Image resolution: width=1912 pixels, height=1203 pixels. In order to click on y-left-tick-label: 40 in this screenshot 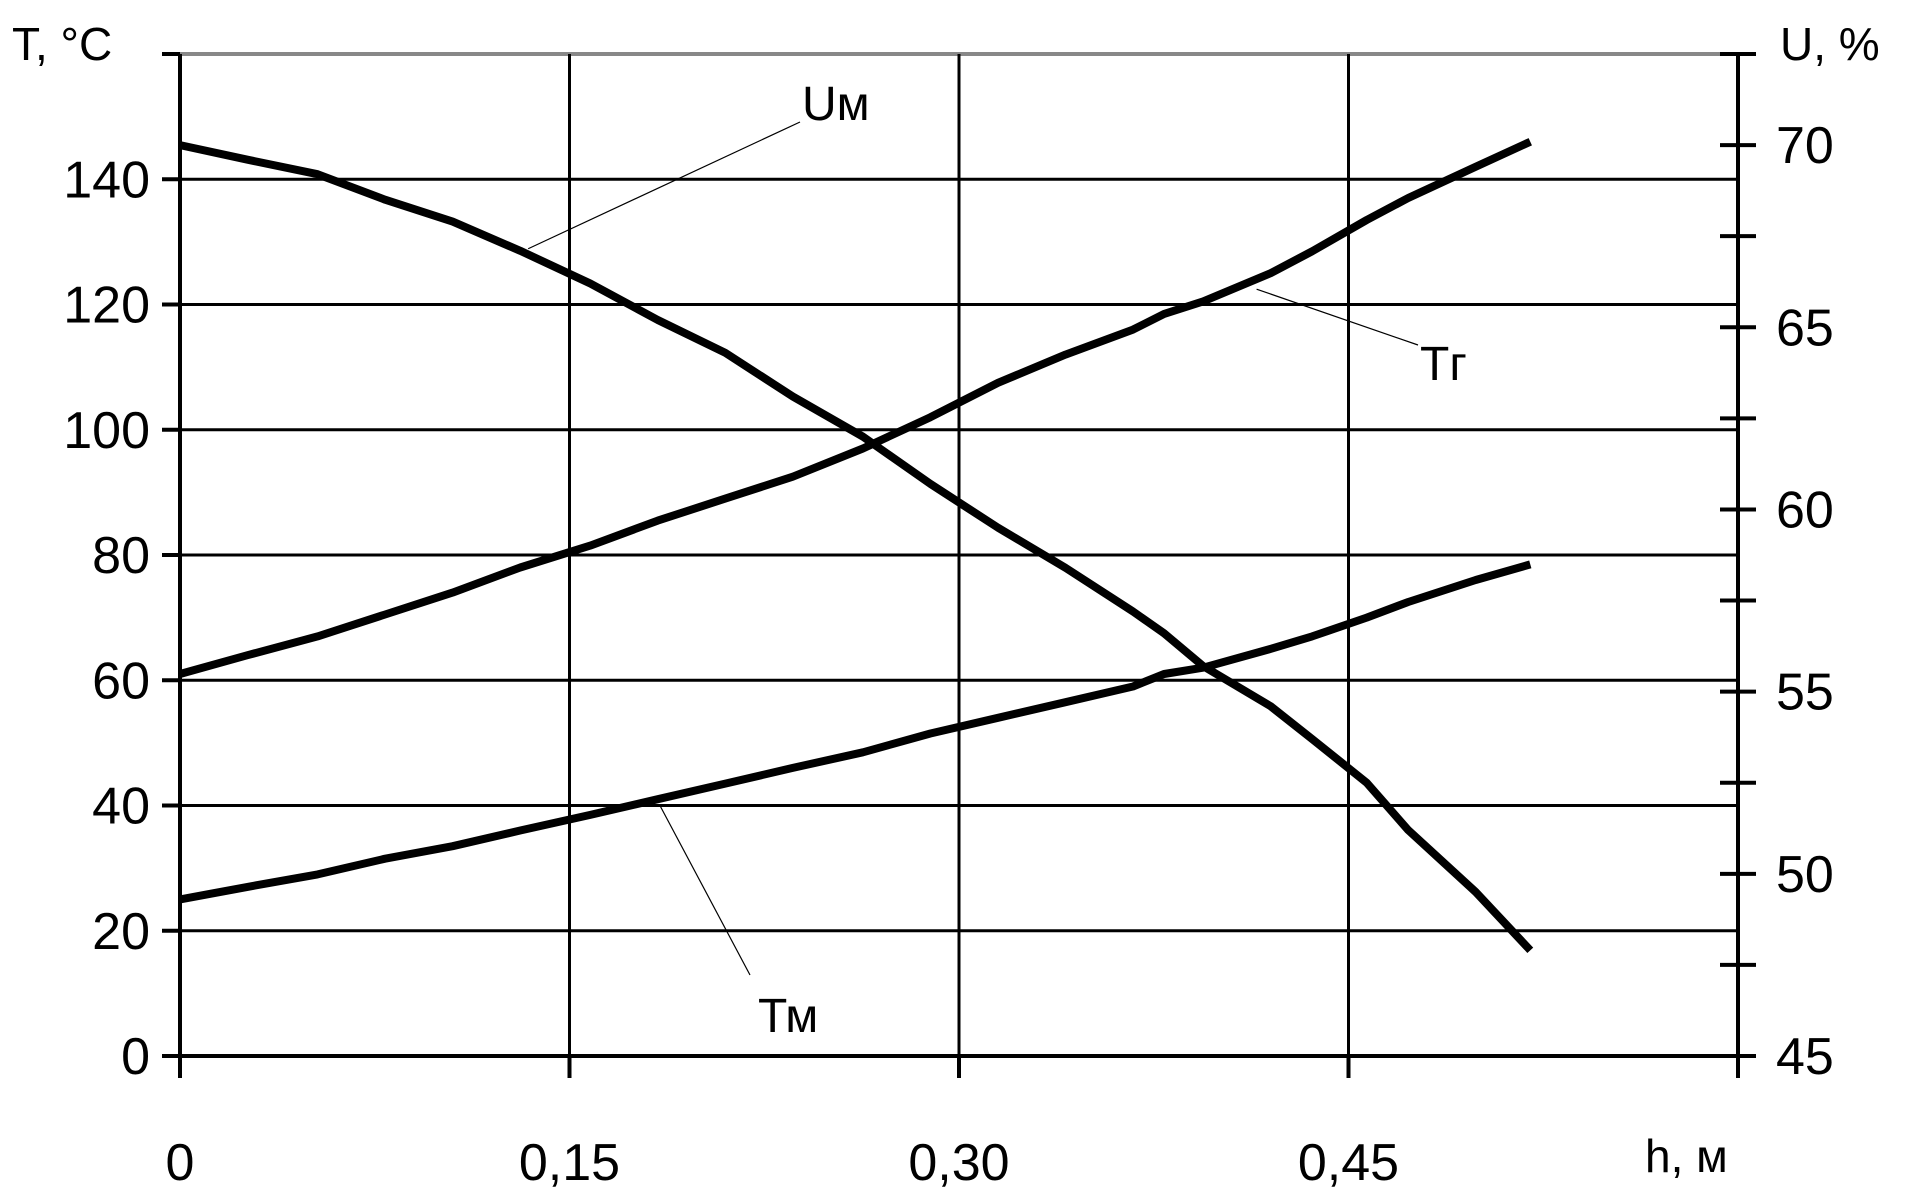, I will do `click(121, 807)`.